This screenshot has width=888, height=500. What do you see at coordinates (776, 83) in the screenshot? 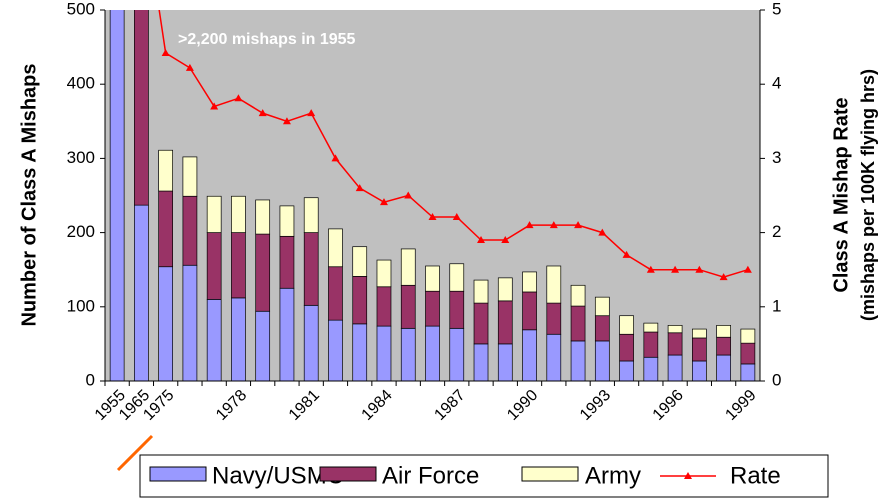
I see `y2-tick-label: 4` at bounding box center [776, 83].